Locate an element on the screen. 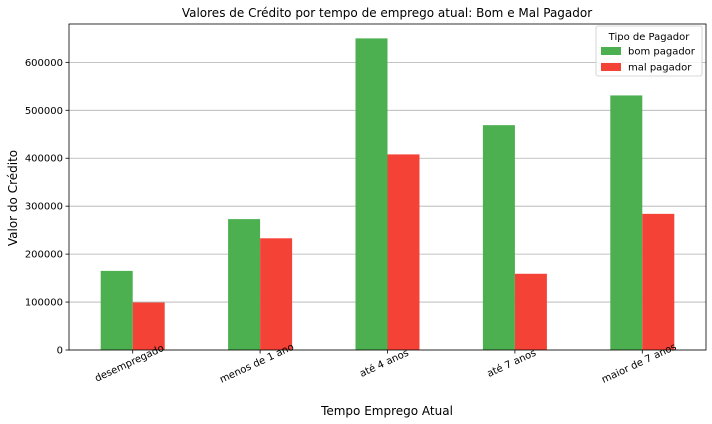  y-tick-label: 200000 is located at coordinates (44, 255).